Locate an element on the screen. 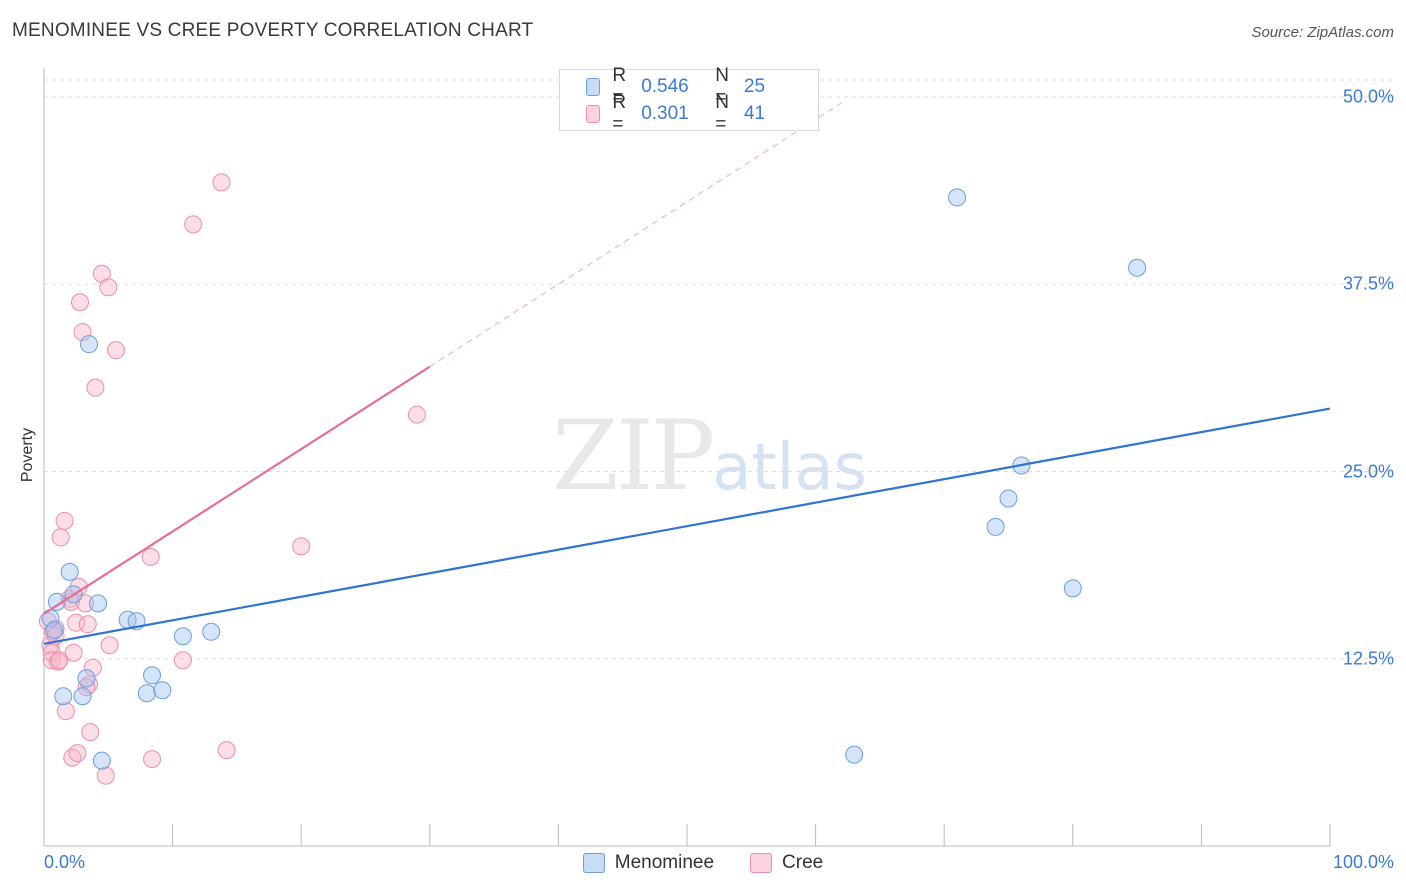 The image size is (1406, 892). y-tick-label: 12.5% is located at coordinates (1368, 658).